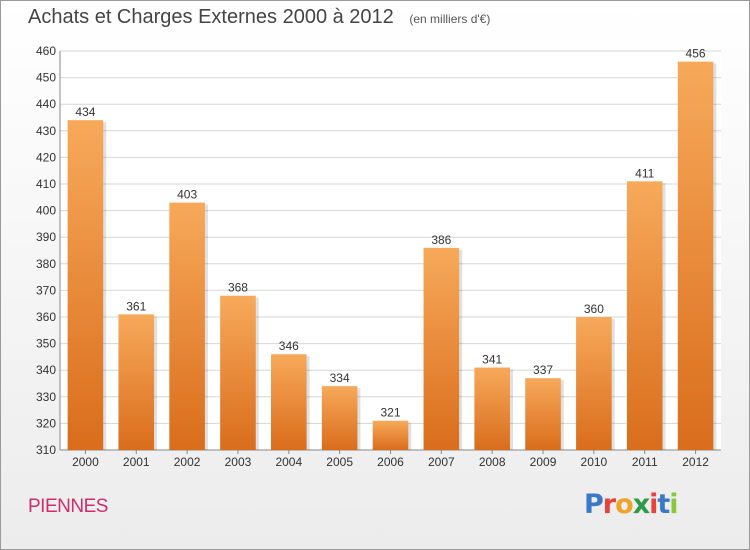 The height and width of the screenshot is (550, 750). Describe the element at coordinates (594, 504) in the screenshot. I see `logo-letter: P` at that location.